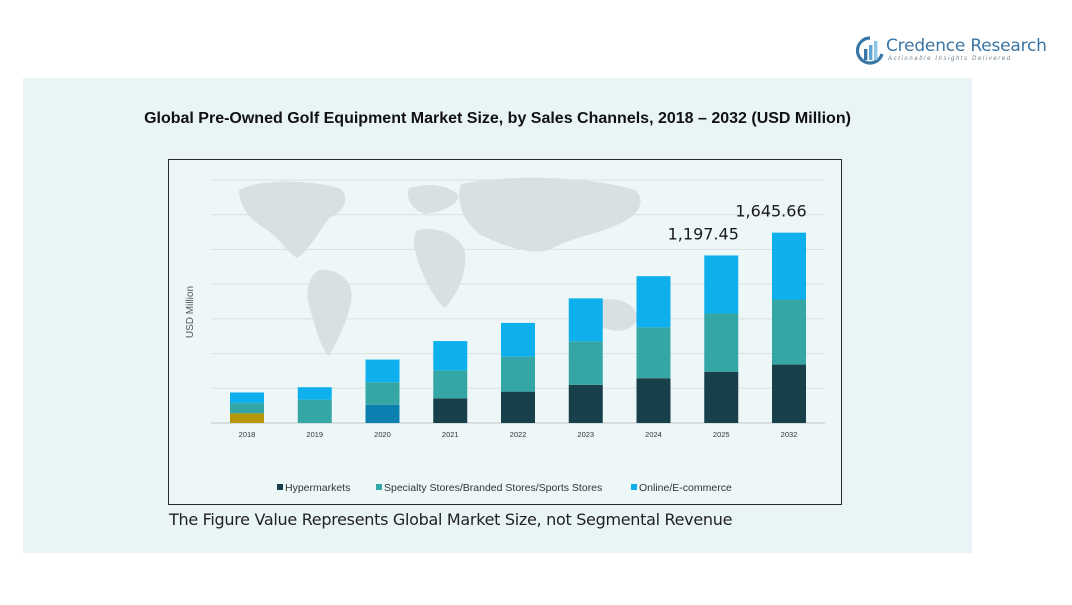 The image size is (1072, 605). What do you see at coordinates (585, 320) in the screenshot?
I see `bar-2023-online-e-commerce` at bounding box center [585, 320].